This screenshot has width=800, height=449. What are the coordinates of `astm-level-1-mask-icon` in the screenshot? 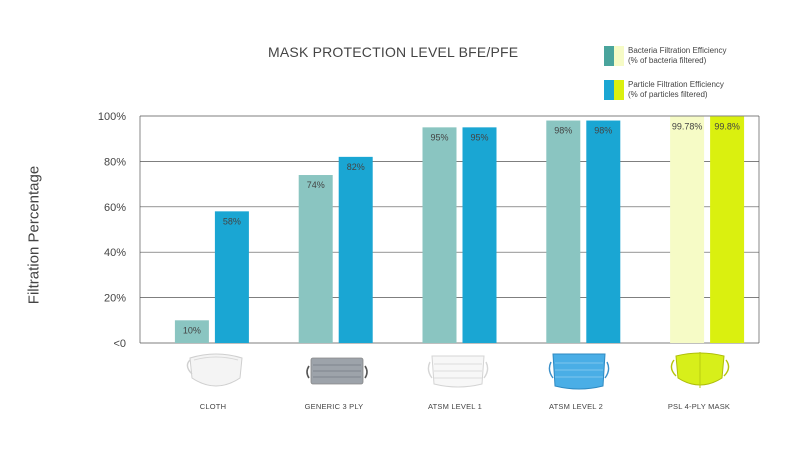 It's located at (458, 371).